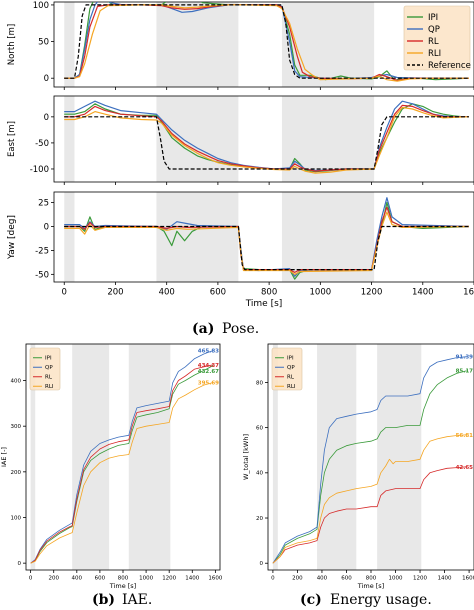  What do you see at coordinates (103, 600) in the screenshot?
I see `caption-b-label: (b)` at bounding box center [103, 600].